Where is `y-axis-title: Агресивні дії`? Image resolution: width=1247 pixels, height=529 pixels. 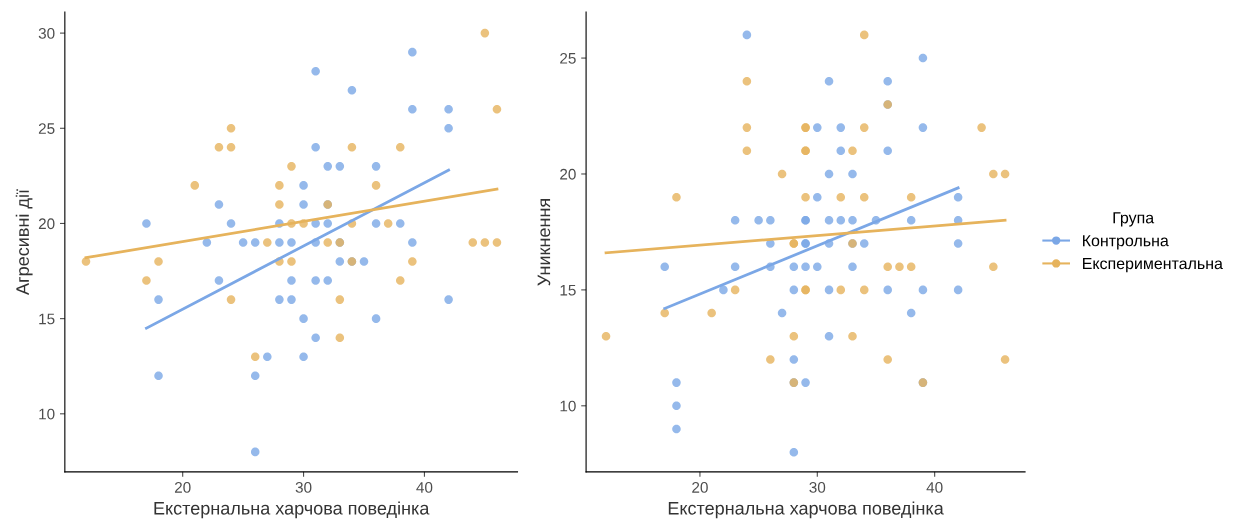 y-axis-title: Агресивні дії is located at coordinates (24, 242).